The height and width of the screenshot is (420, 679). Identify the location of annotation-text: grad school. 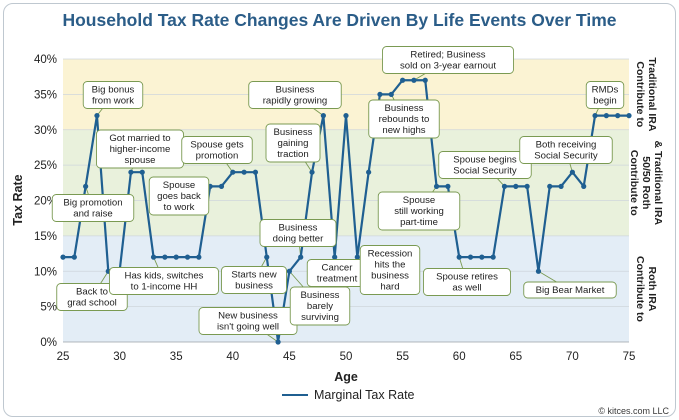
(92, 303).